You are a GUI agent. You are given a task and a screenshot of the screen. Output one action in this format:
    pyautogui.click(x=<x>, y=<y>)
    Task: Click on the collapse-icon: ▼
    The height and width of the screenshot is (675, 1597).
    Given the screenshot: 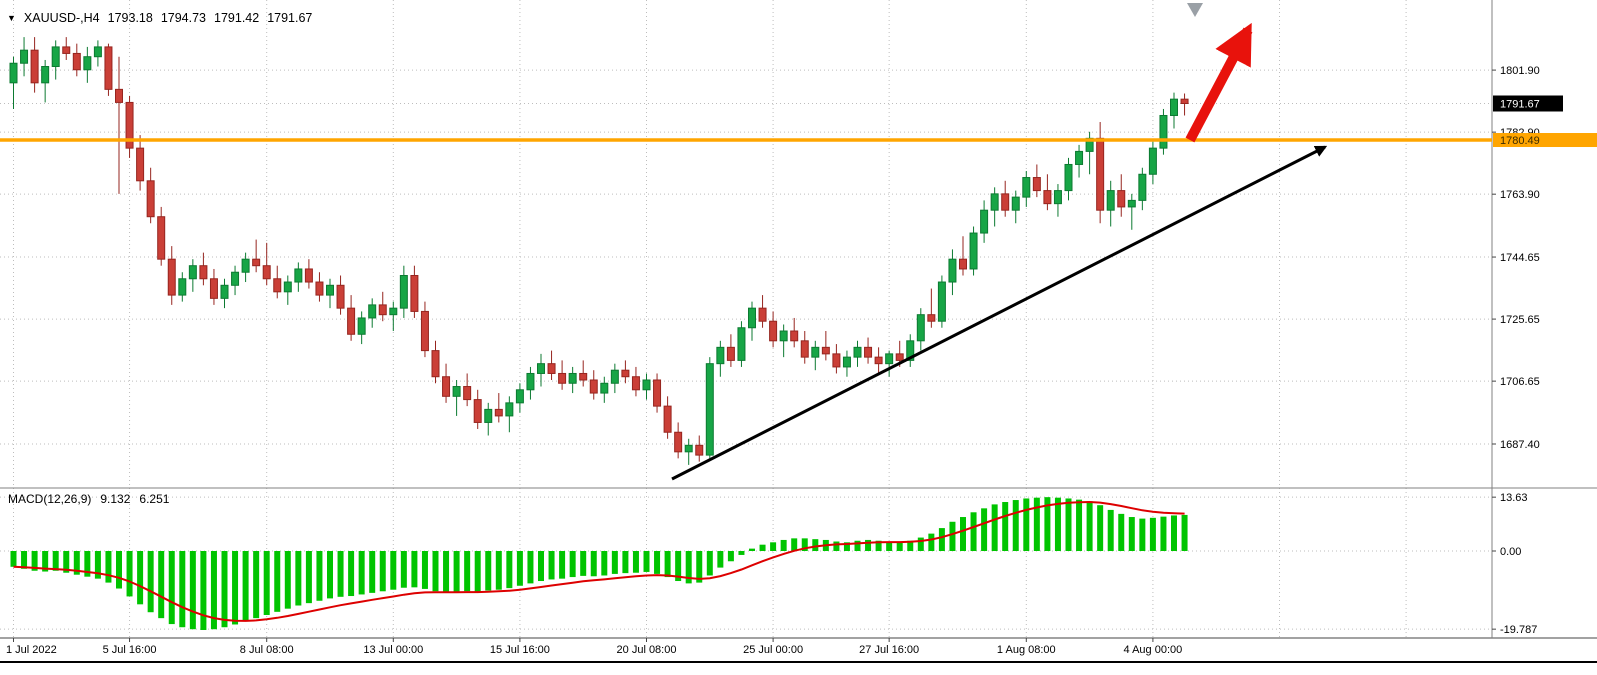 What is the action you would take?
    pyautogui.click(x=11, y=17)
    